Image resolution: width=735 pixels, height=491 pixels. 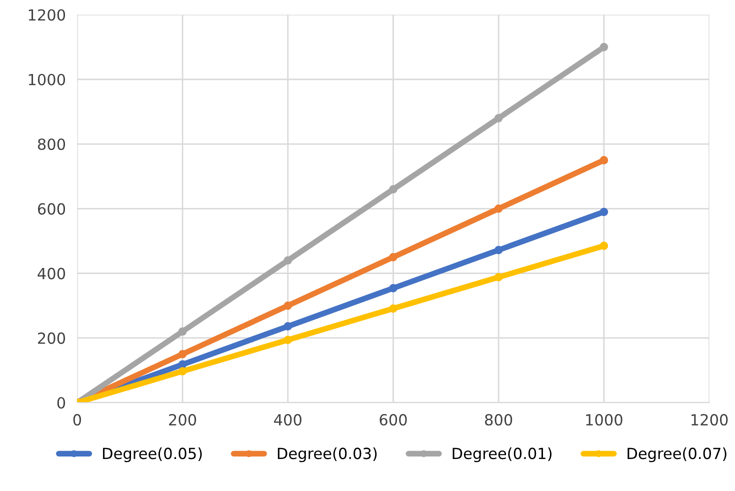 I want to click on y-tick-label: 400, so click(x=52, y=274).